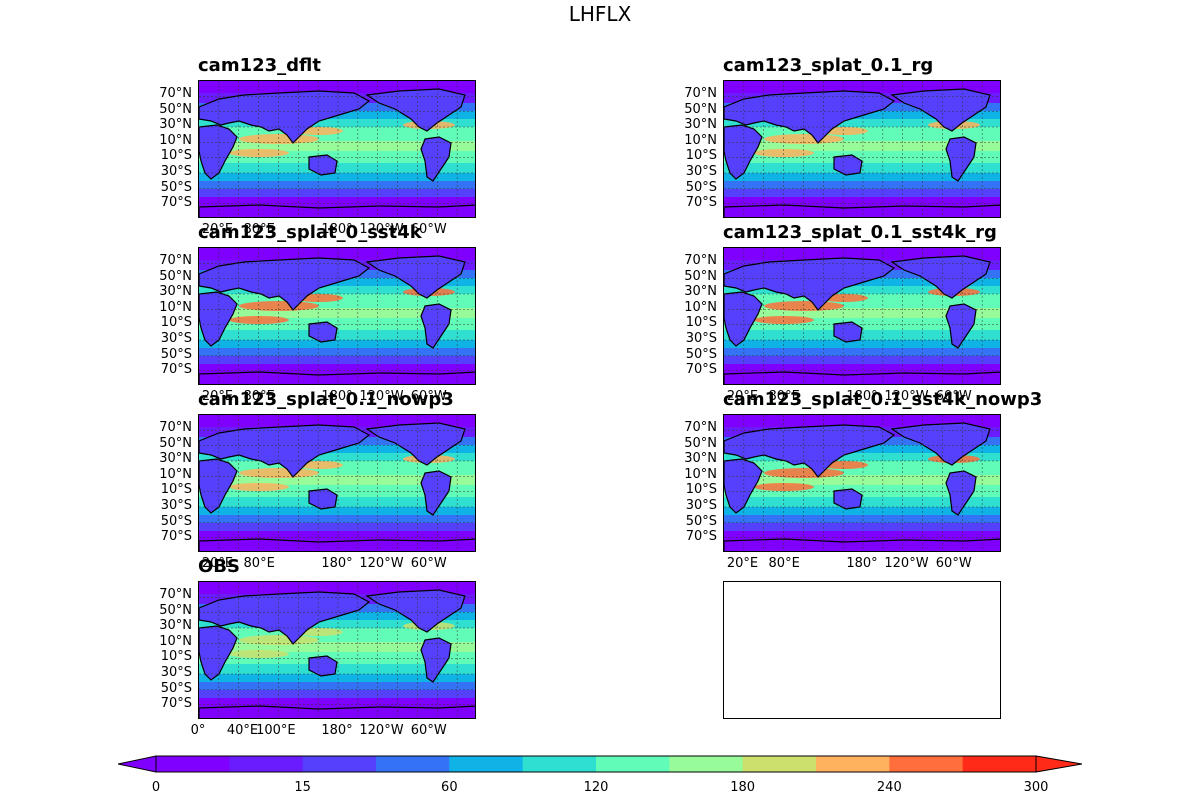 The width and height of the screenshot is (1200, 800). Describe the element at coordinates (242, 730) in the screenshot. I see `lon-tick-label: 40°E` at that location.